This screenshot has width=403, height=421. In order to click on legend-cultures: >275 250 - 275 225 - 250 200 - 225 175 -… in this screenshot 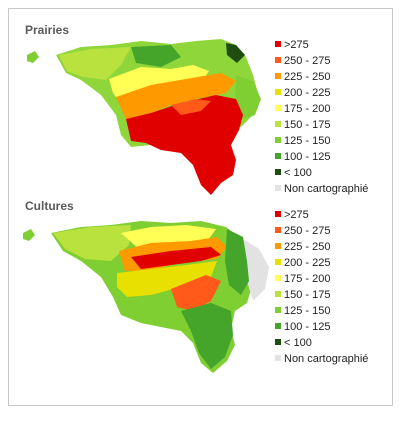, I will do `click(321, 287)`.